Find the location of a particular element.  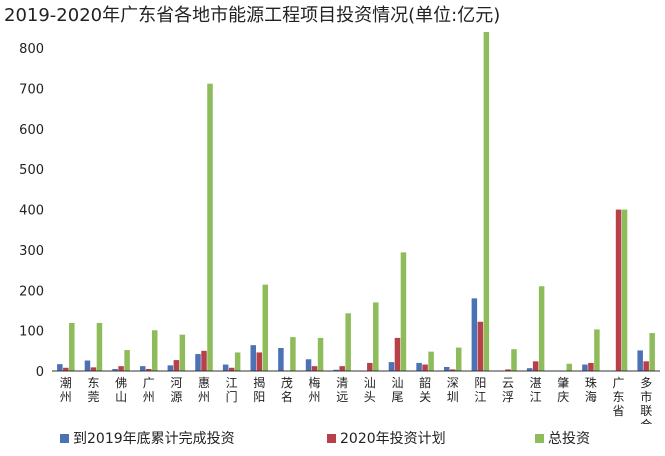

legend-item: 总投资 is located at coordinates (562, 438).